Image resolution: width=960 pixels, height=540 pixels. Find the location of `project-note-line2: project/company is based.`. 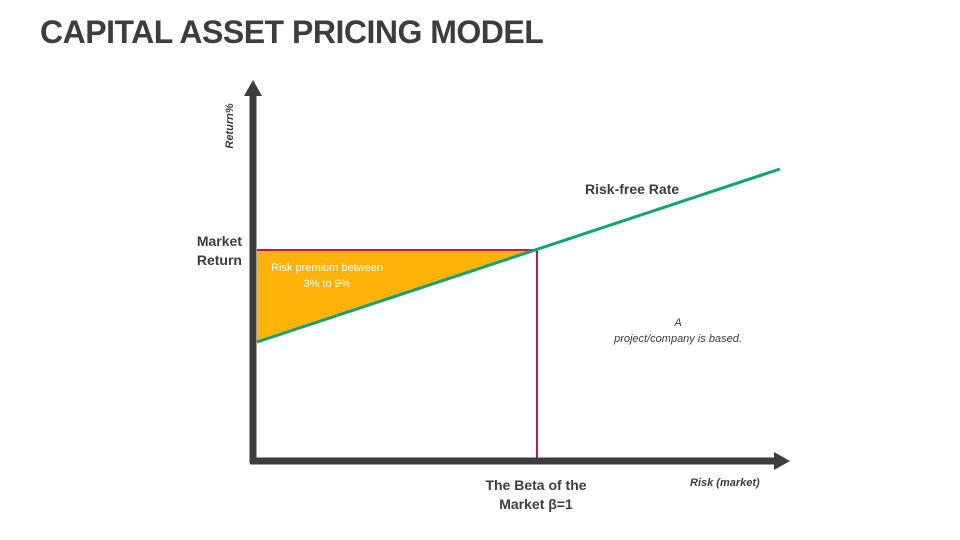

project-note-line2: project/company is based. is located at coordinates (678, 339).